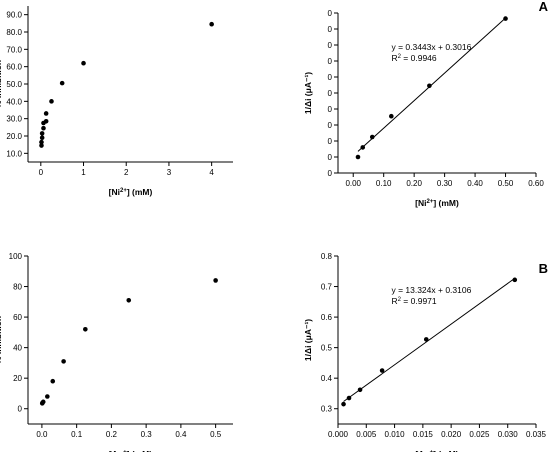  Describe the element at coordinates (536, 183) in the screenshot. I see `x-tick-label: 0.60` at that location.